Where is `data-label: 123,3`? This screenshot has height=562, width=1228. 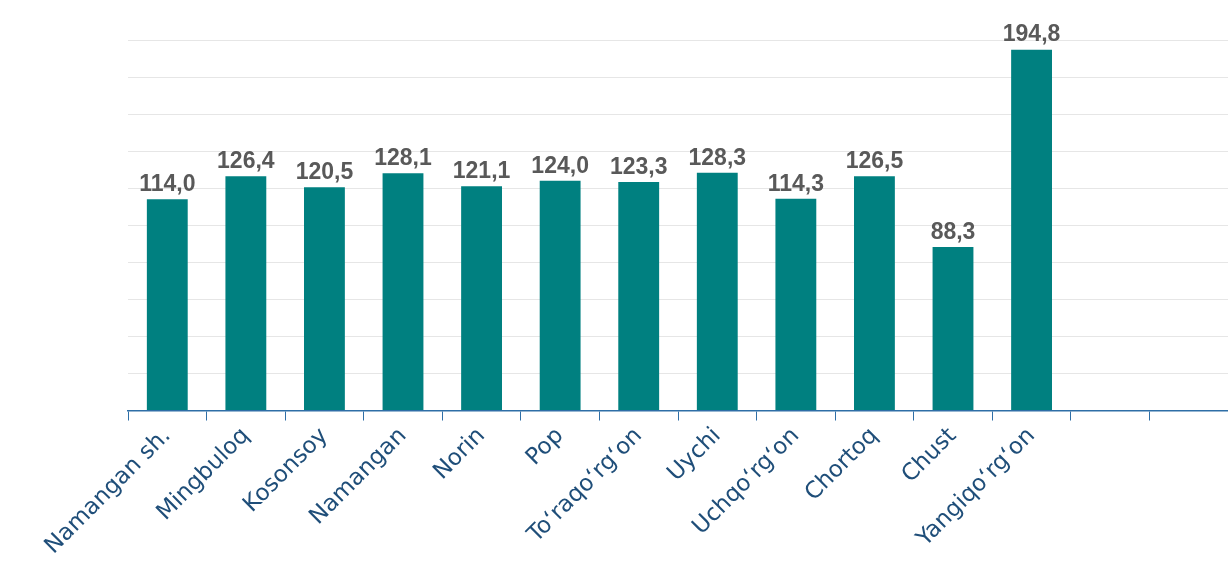
data-label: 123,3 is located at coordinates (638, 165).